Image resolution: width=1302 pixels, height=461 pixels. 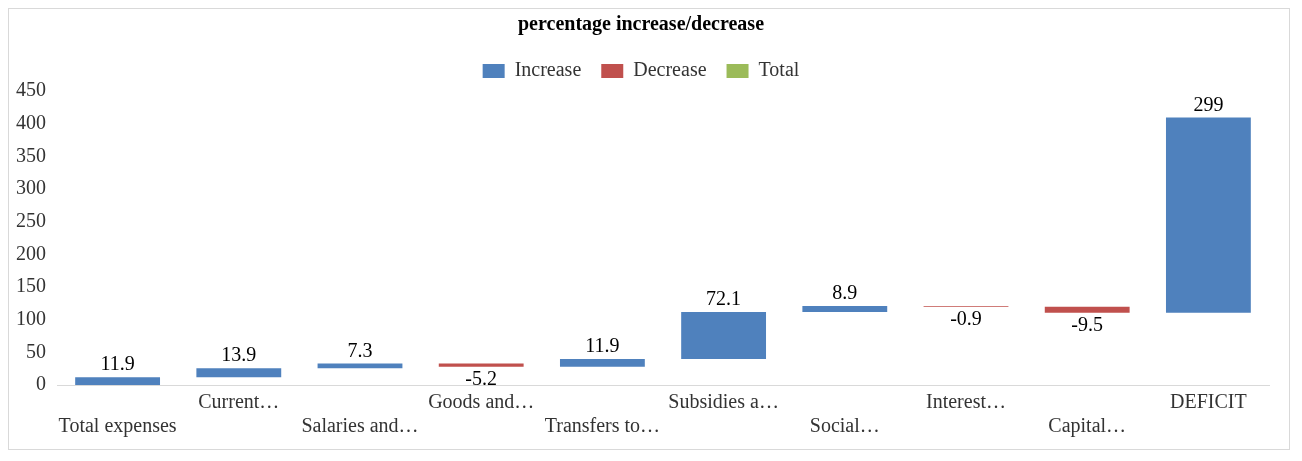 I want to click on x-tick-label: Total expenses, so click(x=117, y=426).